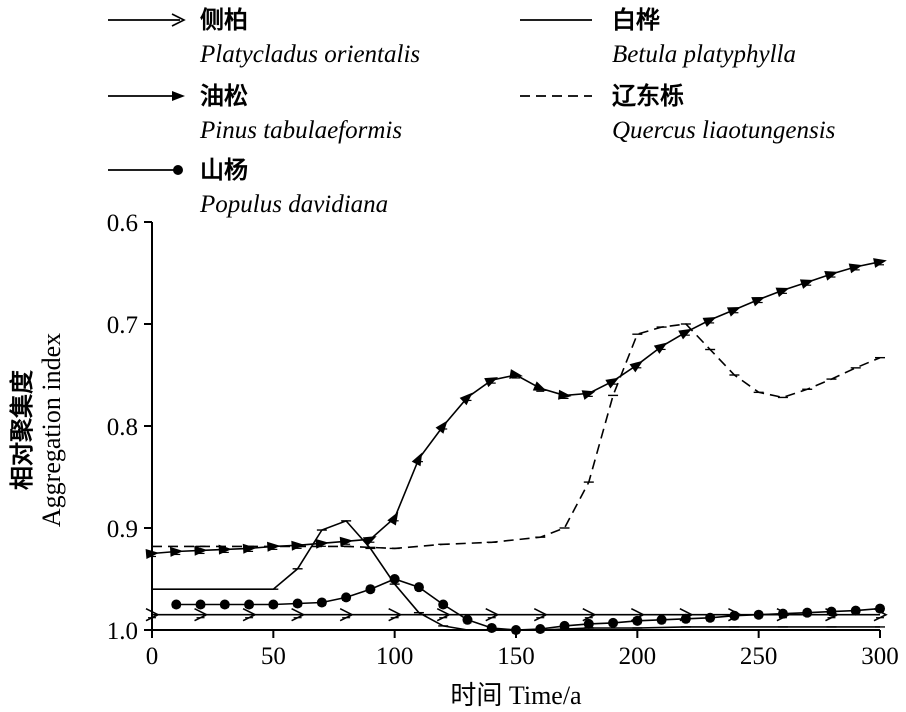 The image size is (906, 712). I want to click on legend-label-cn: 油松, so click(224, 96).